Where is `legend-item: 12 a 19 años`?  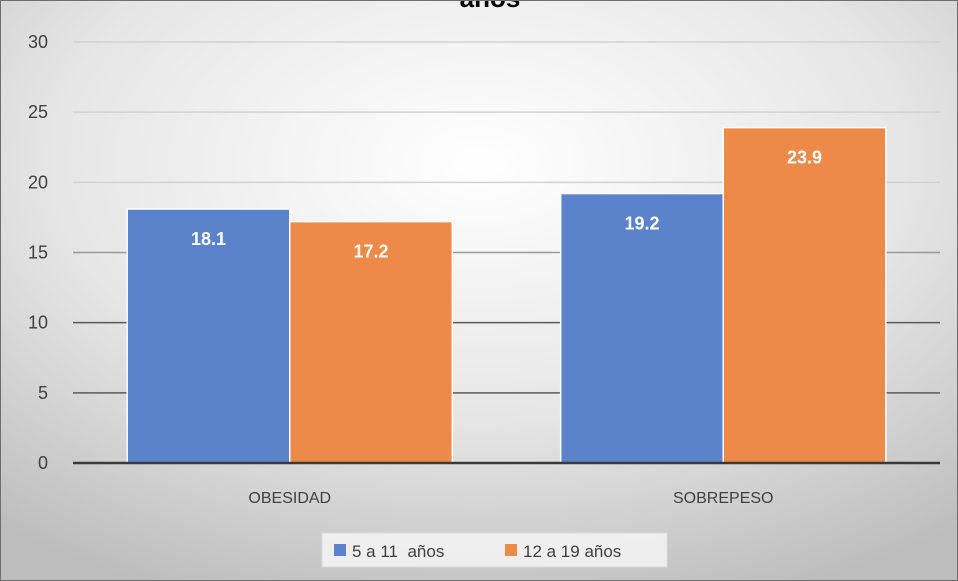 legend-item: 12 a 19 años is located at coordinates (563, 551).